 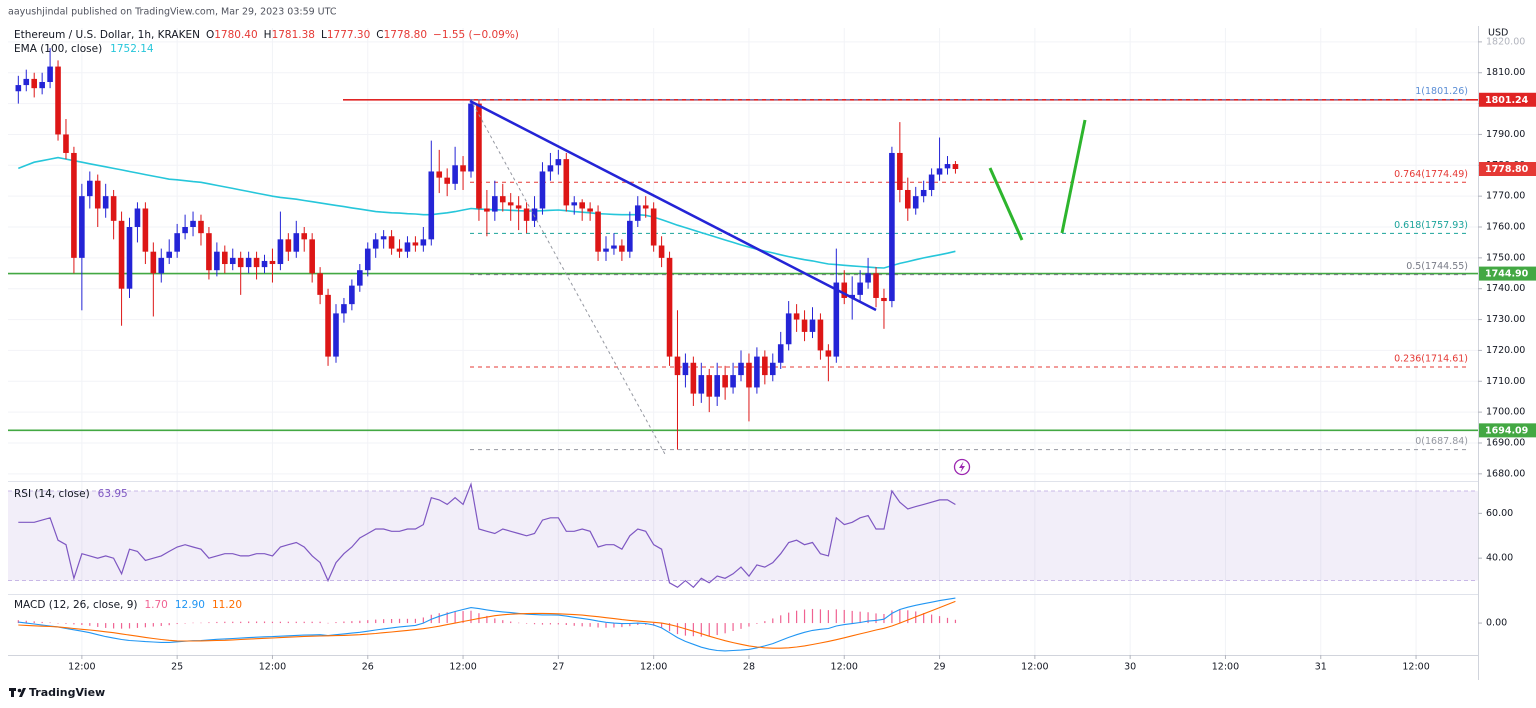 What do you see at coordinates (177, 667) in the screenshot?
I see `x-tick-label: 25` at bounding box center [177, 667].